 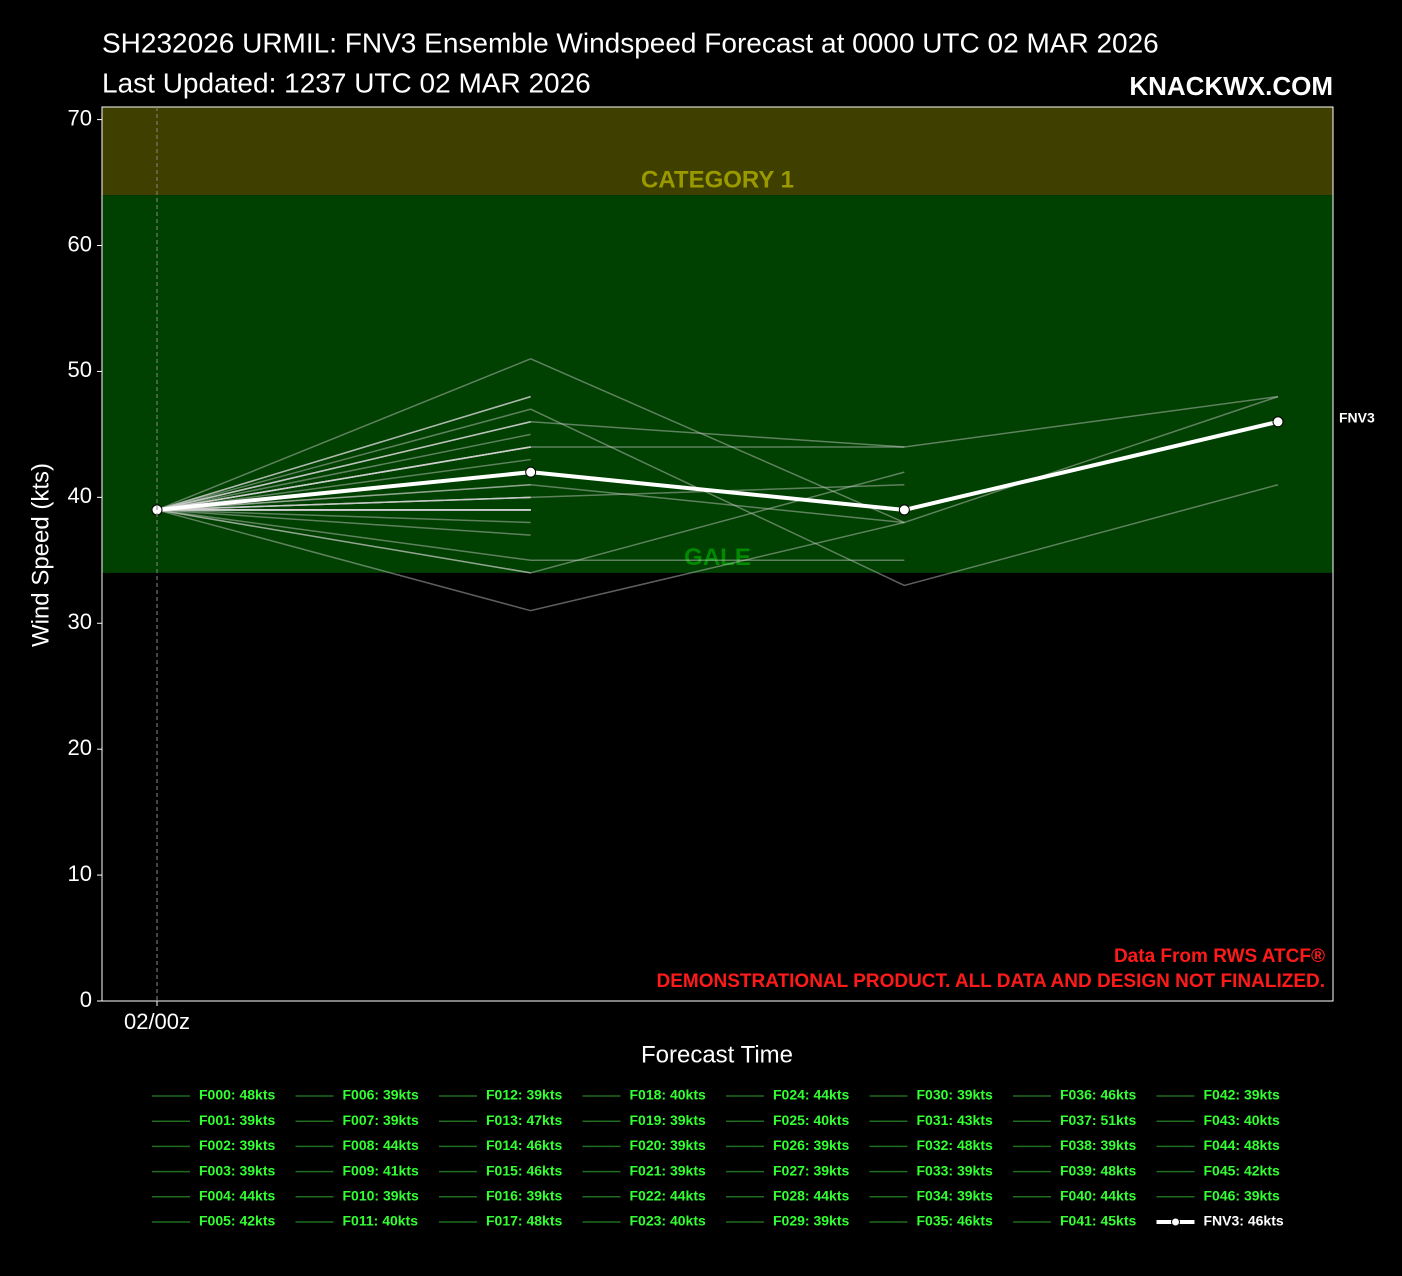 I want to click on band, so click(x=717, y=151).